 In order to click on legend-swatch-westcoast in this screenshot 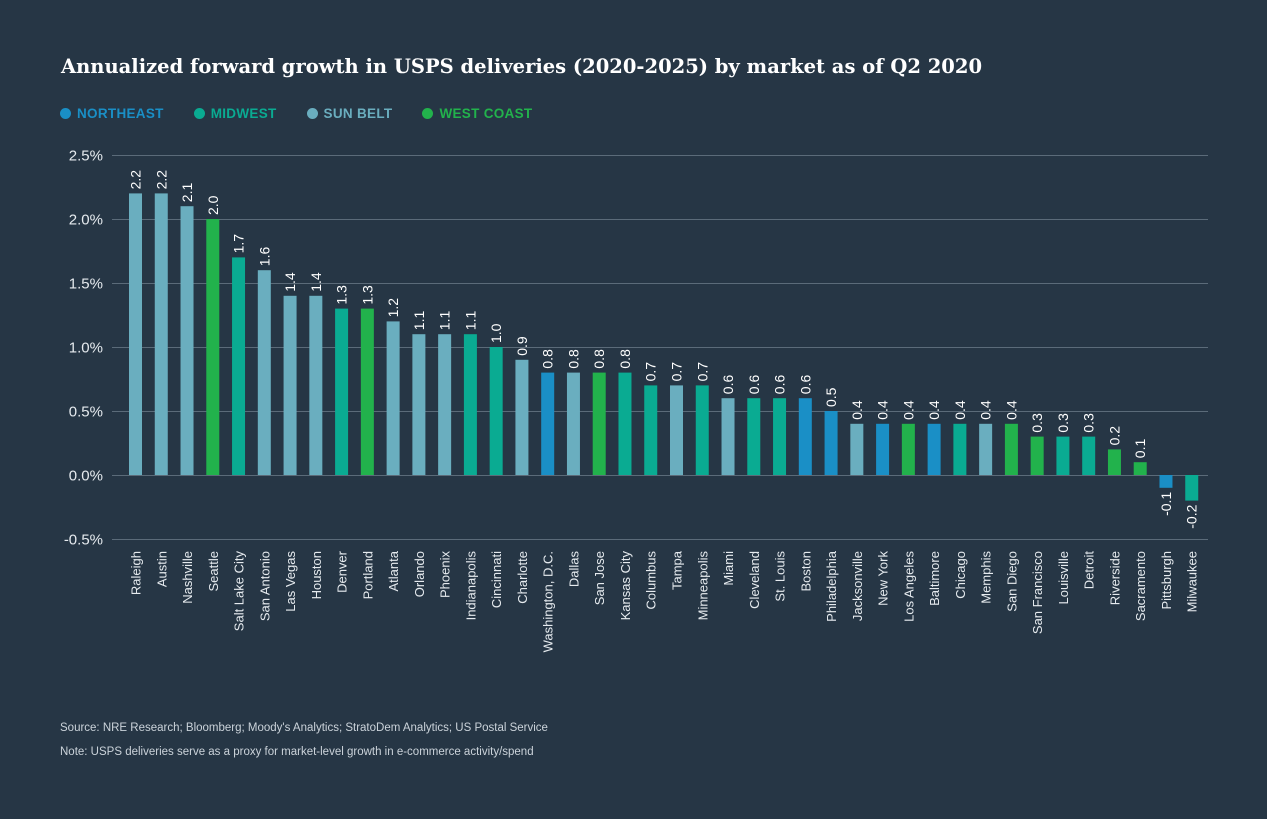, I will do `click(428, 113)`.